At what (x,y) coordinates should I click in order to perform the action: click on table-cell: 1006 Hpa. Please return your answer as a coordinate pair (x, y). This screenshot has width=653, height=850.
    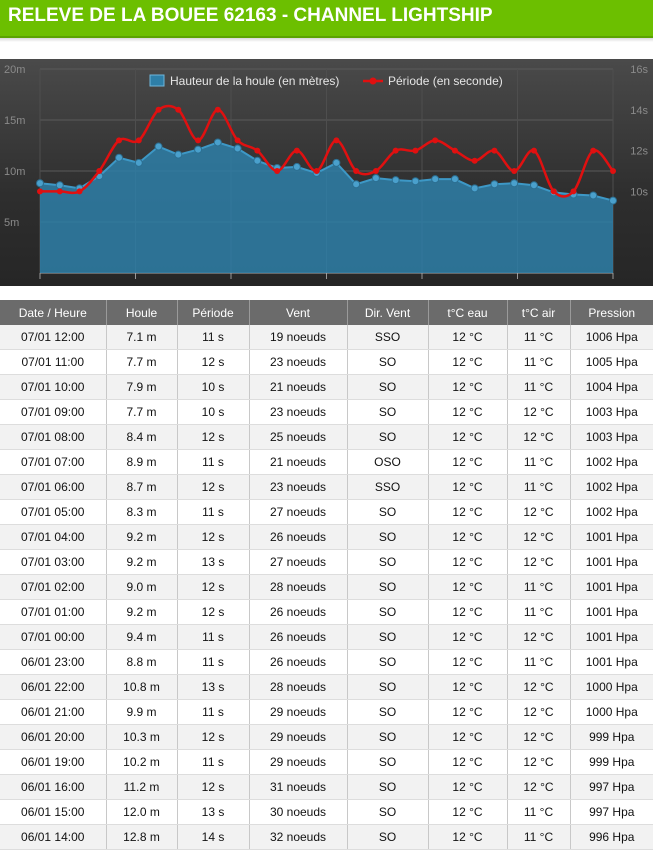
    Looking at the image, I should click on (611, 337).